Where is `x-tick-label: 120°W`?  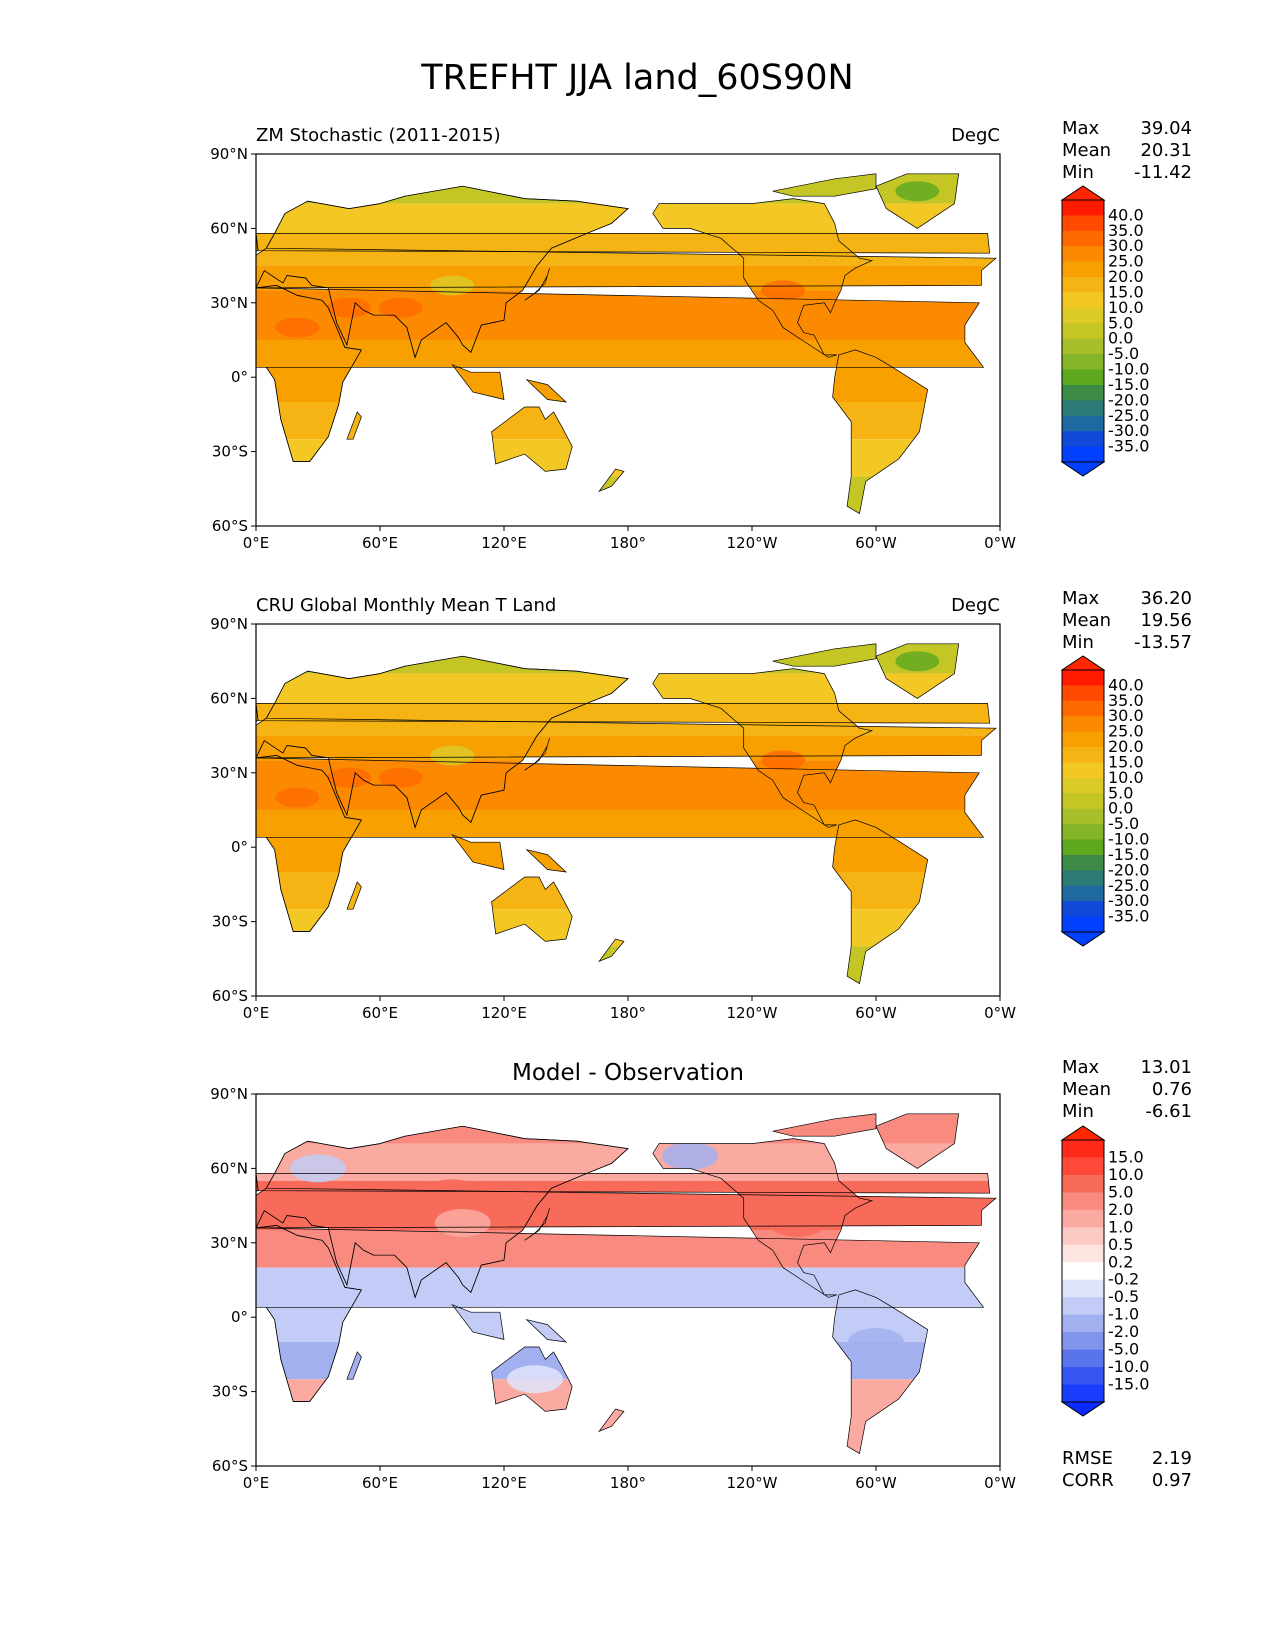 x-tick-label: 120°W is located at coordinates (752, 543).